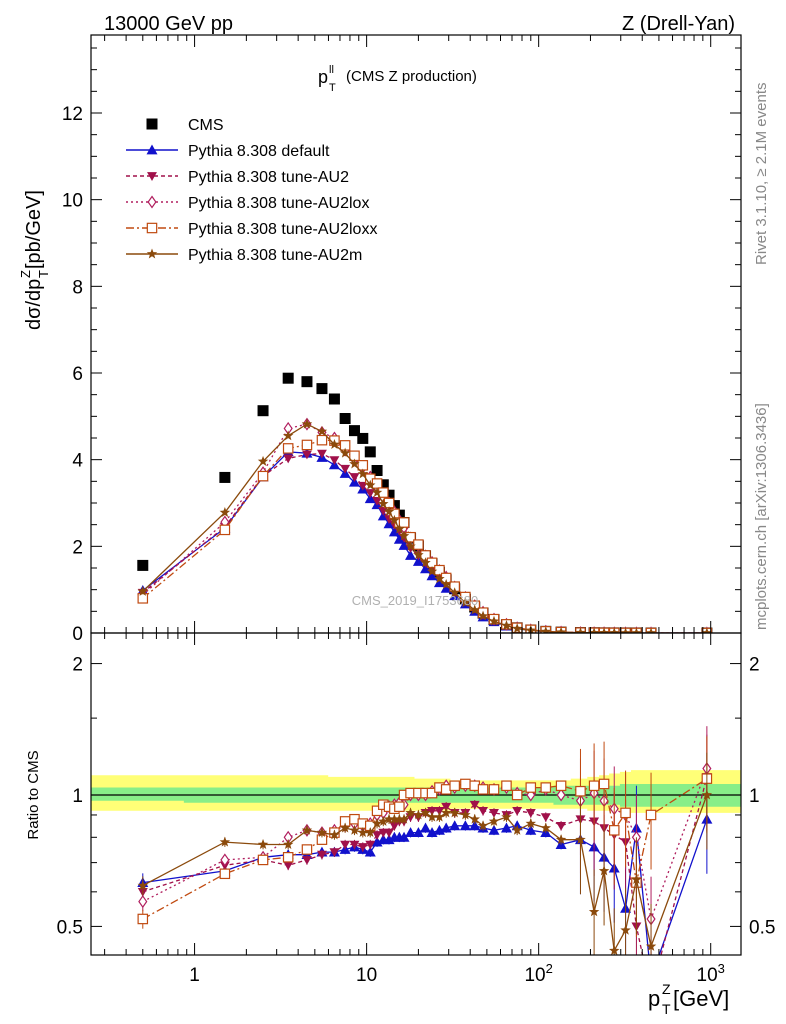 This screenshot has width=786, height=1024. Describe the element at coordinates (654, 998) in the screenshot. I see `xlabel-p: p` at that location.